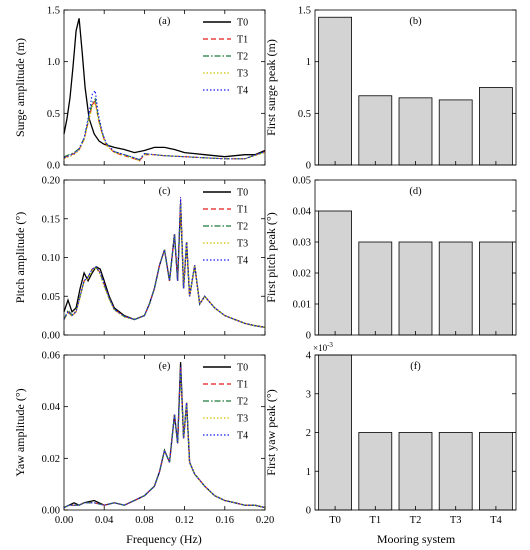 The width and height of the screenshot is (530, 550). I want to click on y-tick-label: 0.20, so click(51, 181).